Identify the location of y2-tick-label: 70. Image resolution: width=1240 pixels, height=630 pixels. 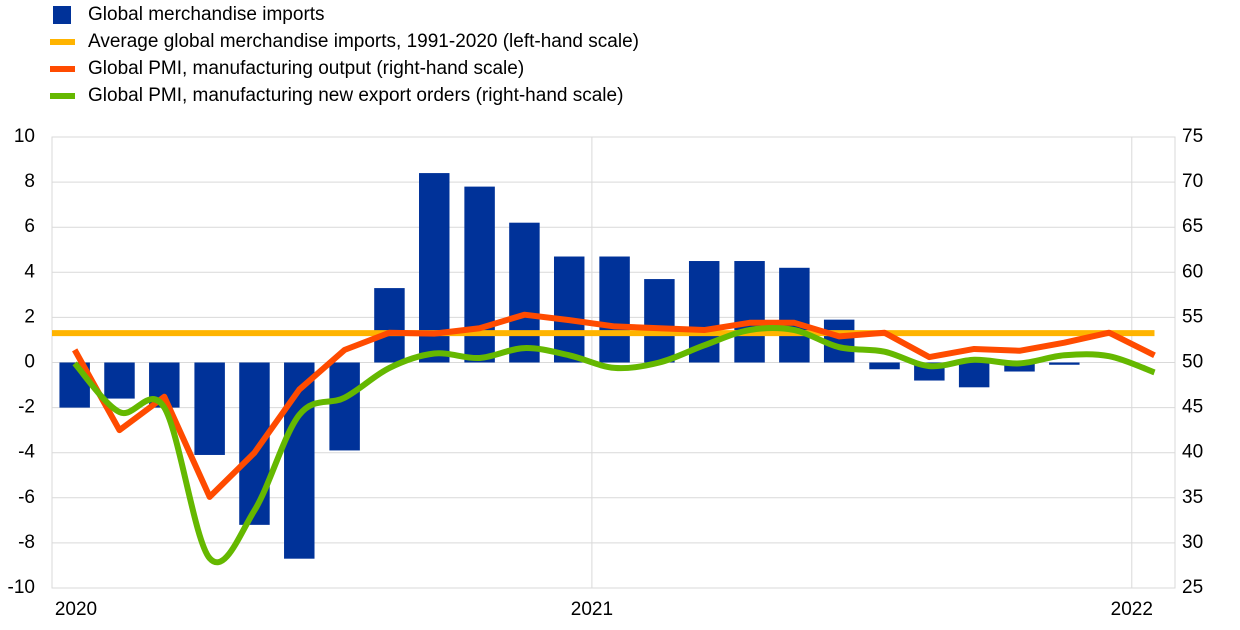
(1192, 181).